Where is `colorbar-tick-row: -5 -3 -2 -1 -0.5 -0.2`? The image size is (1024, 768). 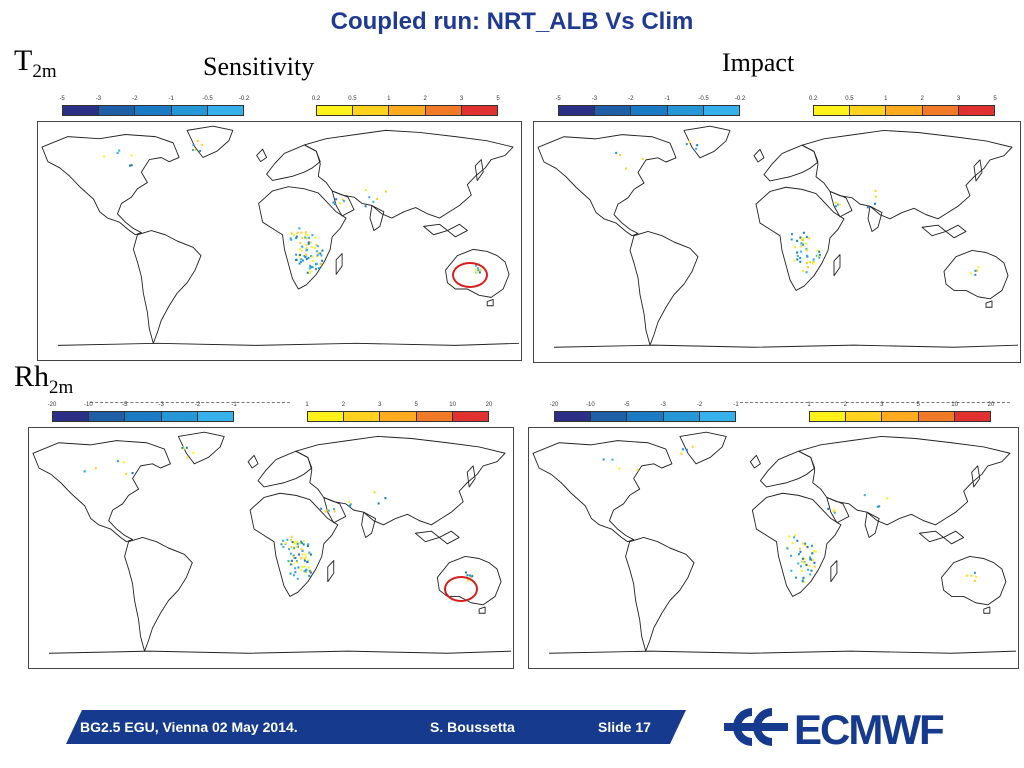
colorbar-tick-row: -5 -3 -2 -1 -0.5 -0.2 is located at coordinates (154, 100).